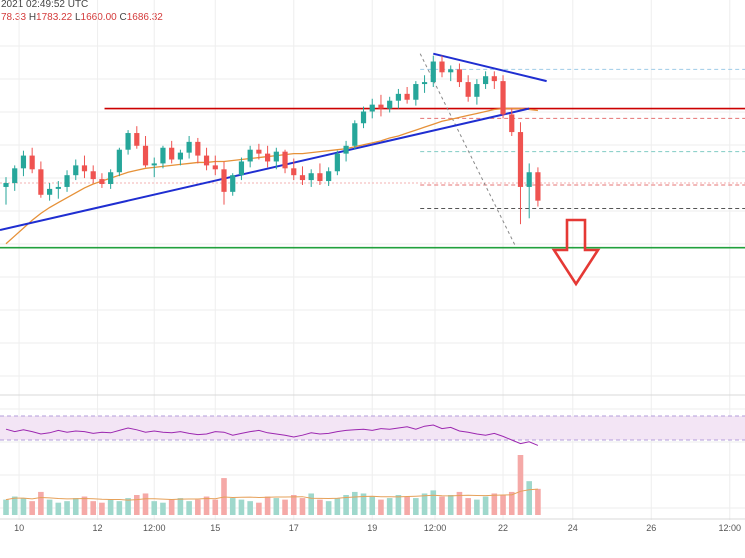 This screenshot has height=558, width=745. What do you see at coordinates (98, 528) in the screenshot?
I see `x-tick-label: 12` at bounding box center [98, 528].